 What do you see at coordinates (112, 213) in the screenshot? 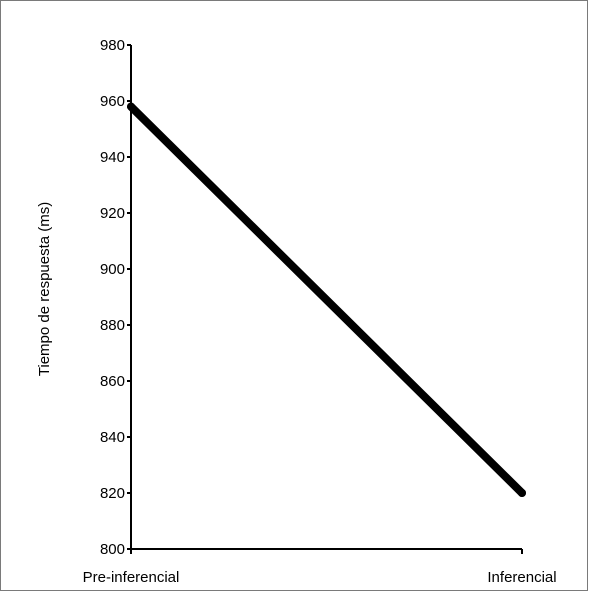
I see `y-tick-label: 920` at bounding box center [112, 213].